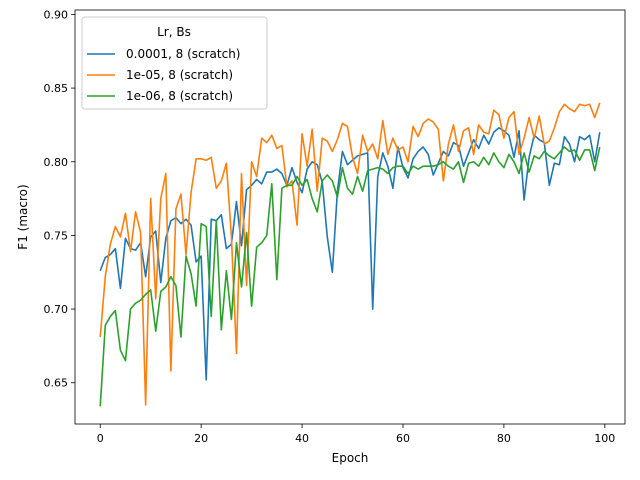  What do you see at coordinates (201, 438) in the screenshot?
I see `x-tick-label: 20` at bounding box center [201, 438].